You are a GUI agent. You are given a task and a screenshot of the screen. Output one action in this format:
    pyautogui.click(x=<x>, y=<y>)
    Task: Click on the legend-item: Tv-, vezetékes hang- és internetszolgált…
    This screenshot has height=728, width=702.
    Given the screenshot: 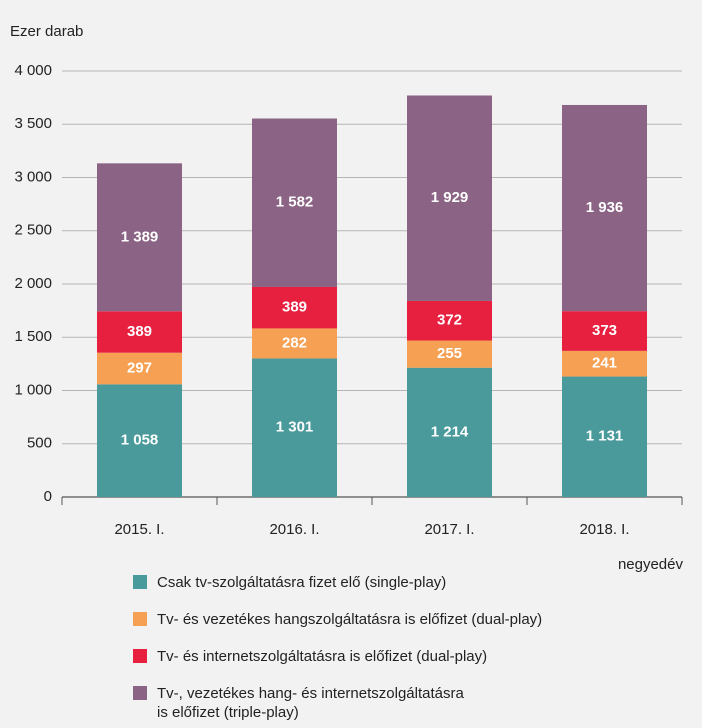 What is the action you would take?
    pyautogui.click(x=337, y=702)
    